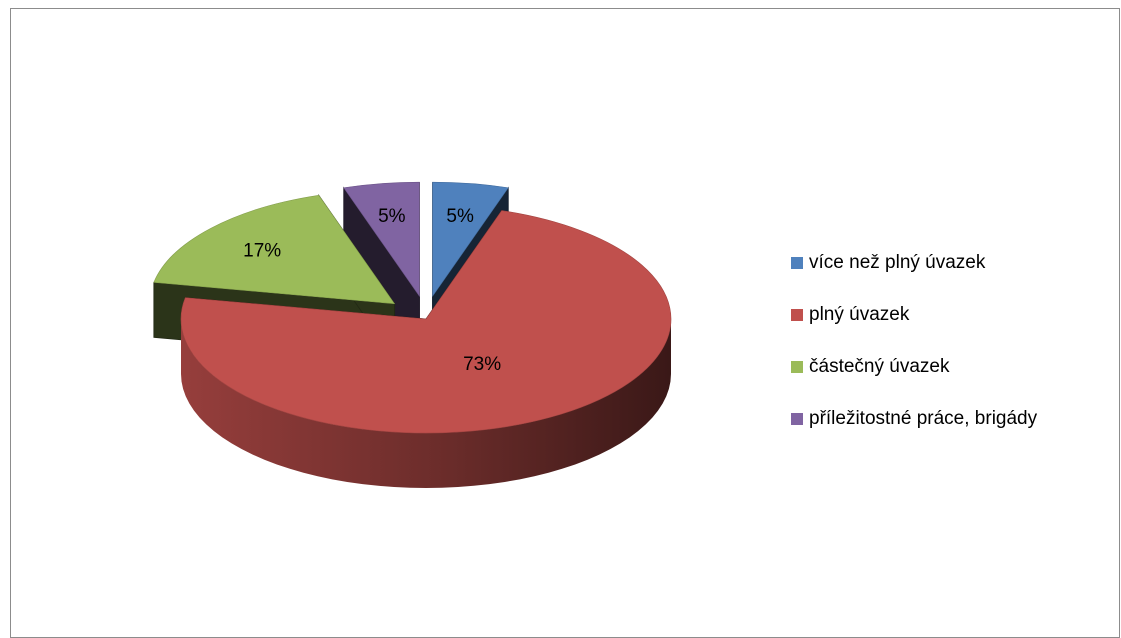  I want to click on slice-1-outer-wall, so click(426, 403).